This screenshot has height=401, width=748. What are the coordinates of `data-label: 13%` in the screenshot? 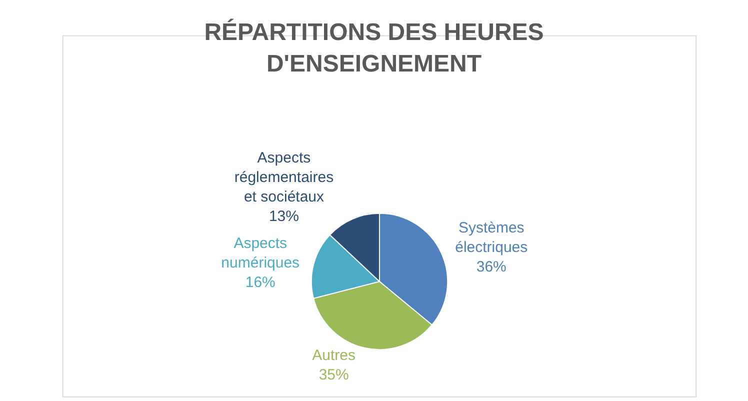 It's located at (283, 216).